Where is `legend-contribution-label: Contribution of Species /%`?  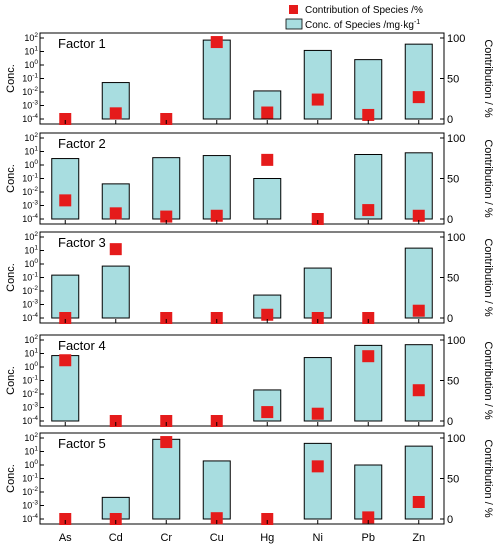 legend-contribution-label: Contribution of Species /% is located at coordinates (364, 10).